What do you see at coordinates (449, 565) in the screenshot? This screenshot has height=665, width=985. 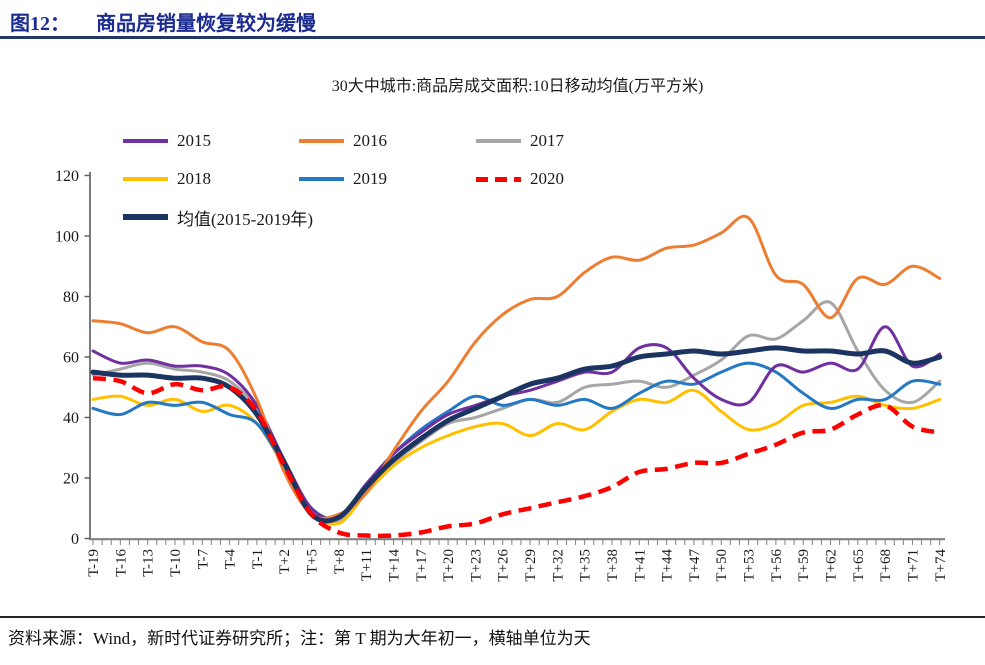 I see `x-tick-label: T+20` at bounding box center [449, 565].